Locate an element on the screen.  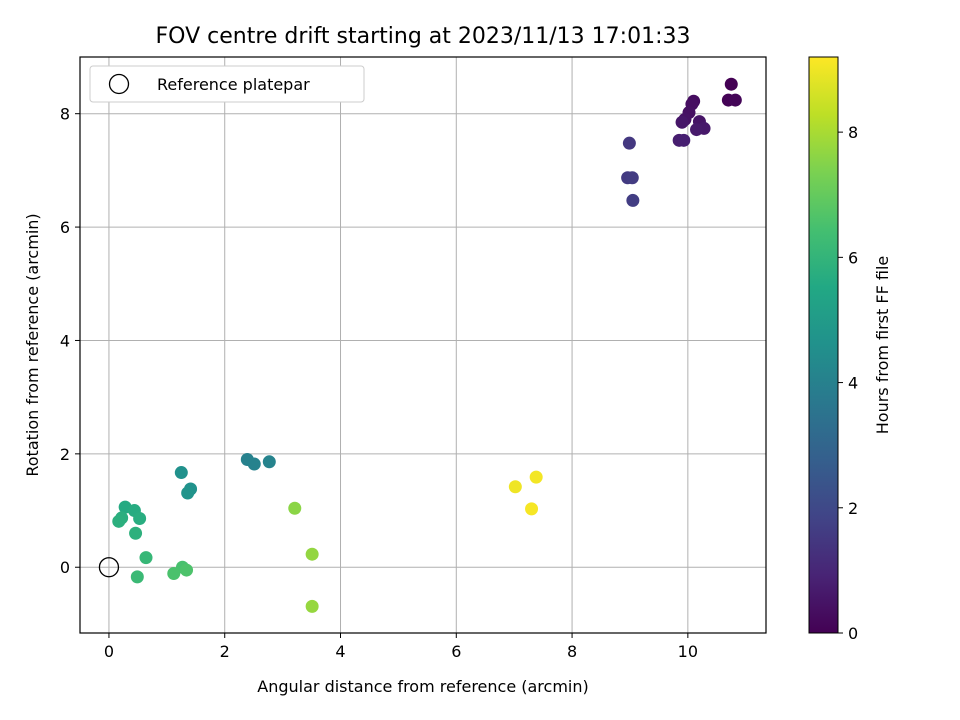
x-tick-label: 0 is located at coordinates (109, 651).